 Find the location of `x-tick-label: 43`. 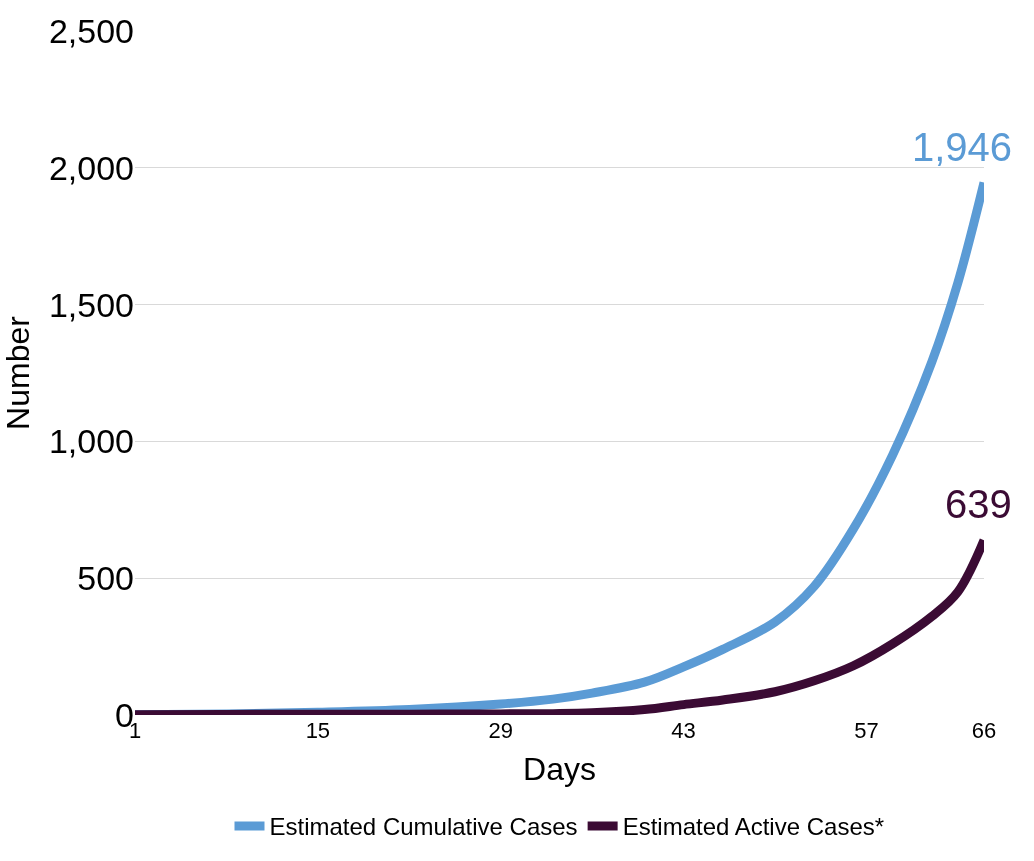

x-tick-label: 43 is located at coordinates (683, 730).